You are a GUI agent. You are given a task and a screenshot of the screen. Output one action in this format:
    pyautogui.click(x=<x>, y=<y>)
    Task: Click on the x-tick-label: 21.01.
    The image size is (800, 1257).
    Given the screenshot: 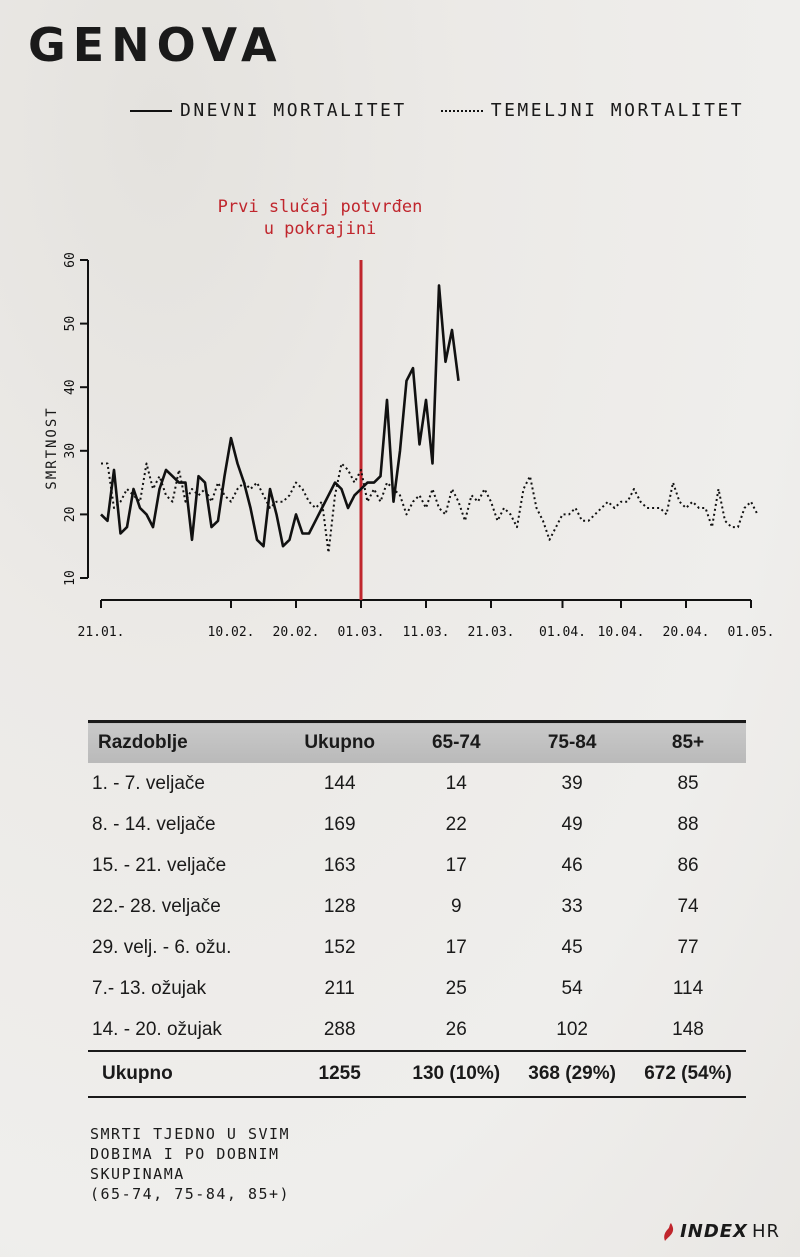 What is the action you would take?
    pyautogui.click(x=101, y=632)
    